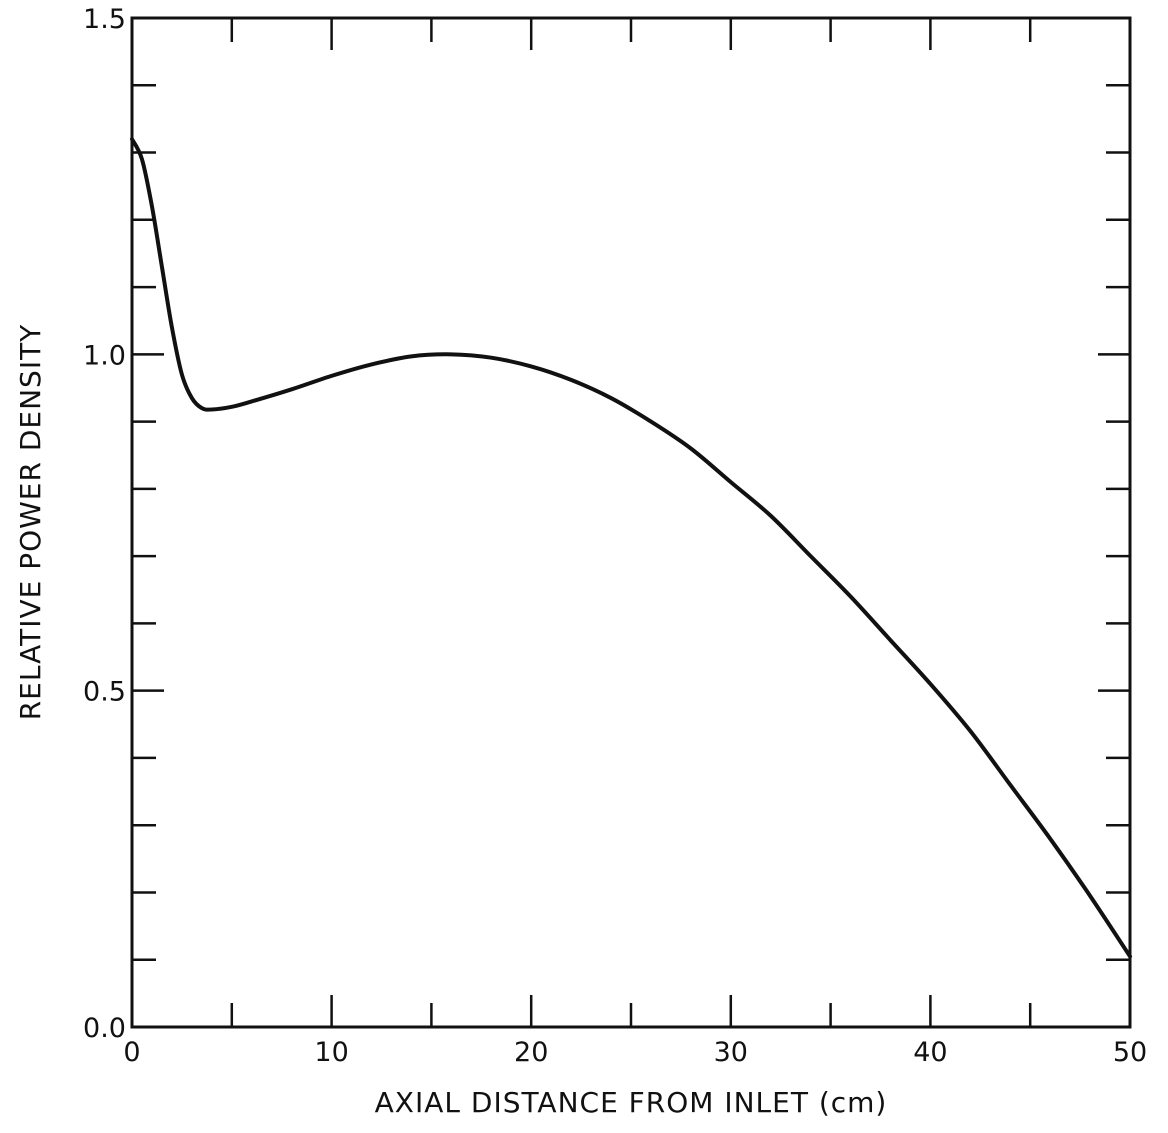 This screenshot has width=1168, height=1133. I want to click on x-tick-label: 50, so click(1130, 1052).